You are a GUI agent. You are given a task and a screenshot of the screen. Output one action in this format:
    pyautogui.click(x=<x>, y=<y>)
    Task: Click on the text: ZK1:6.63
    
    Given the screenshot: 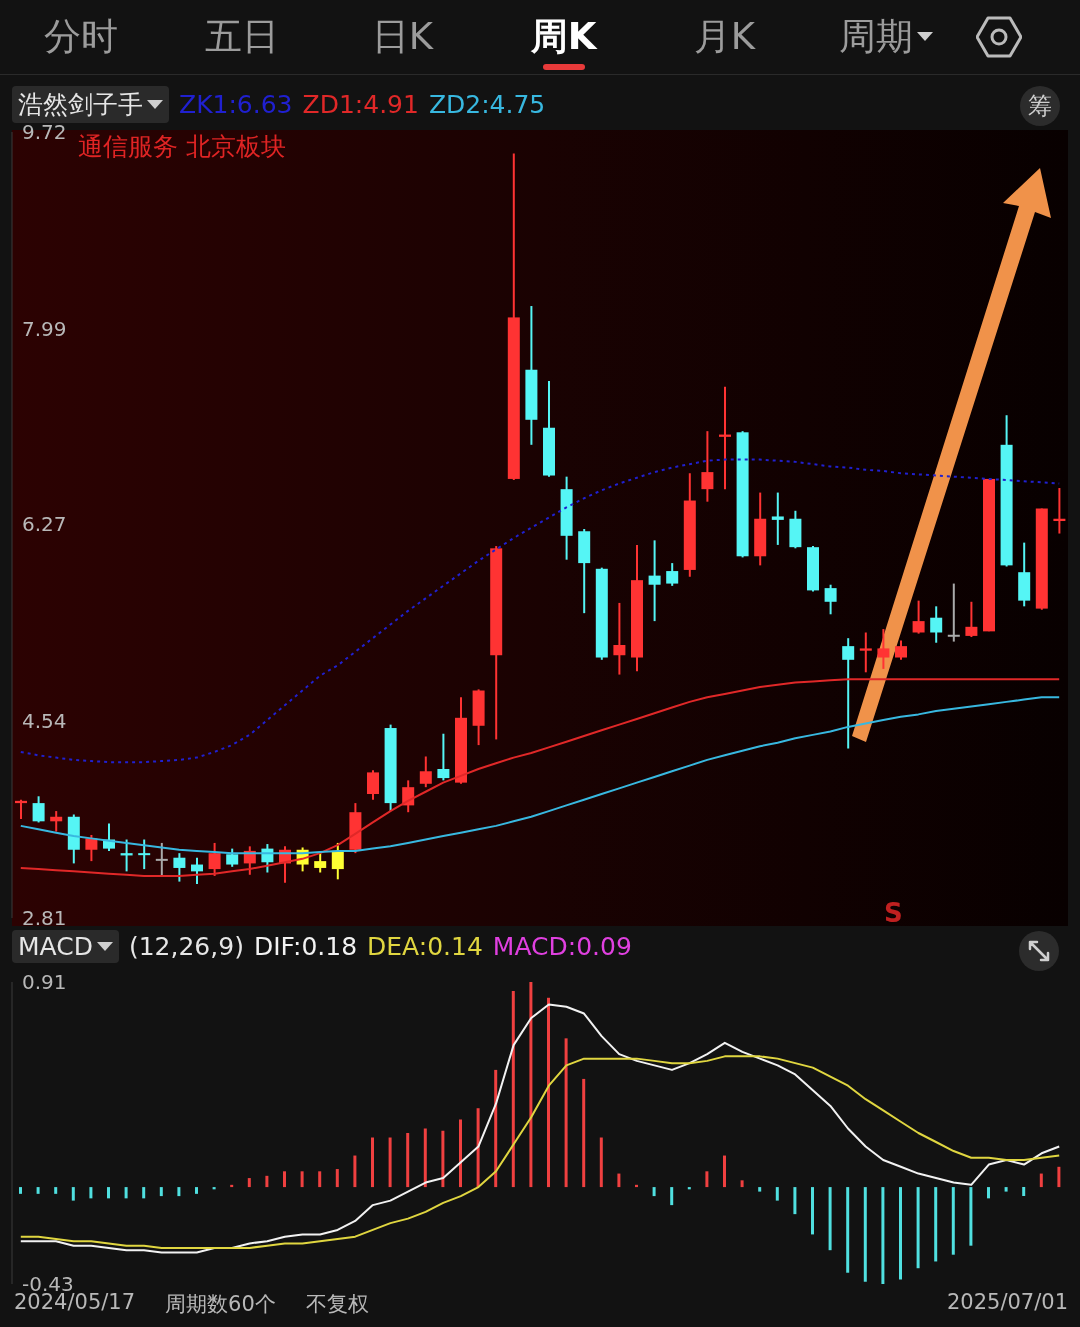 What is the action you would take?
    pyautogui.click(x=236, y=104)
    